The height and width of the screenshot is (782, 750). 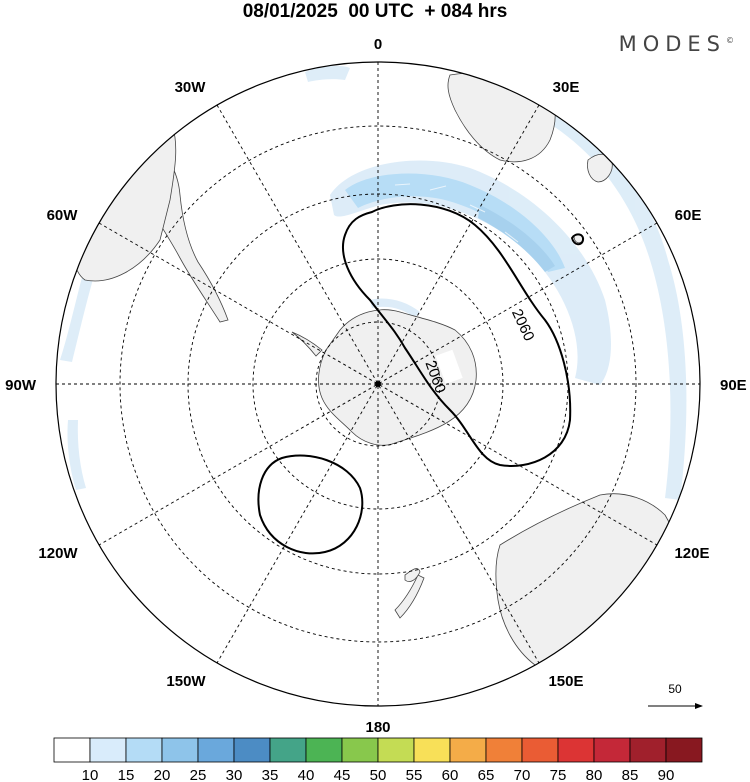 I want to click on contour-2060-main, so click(x=457, y=335).